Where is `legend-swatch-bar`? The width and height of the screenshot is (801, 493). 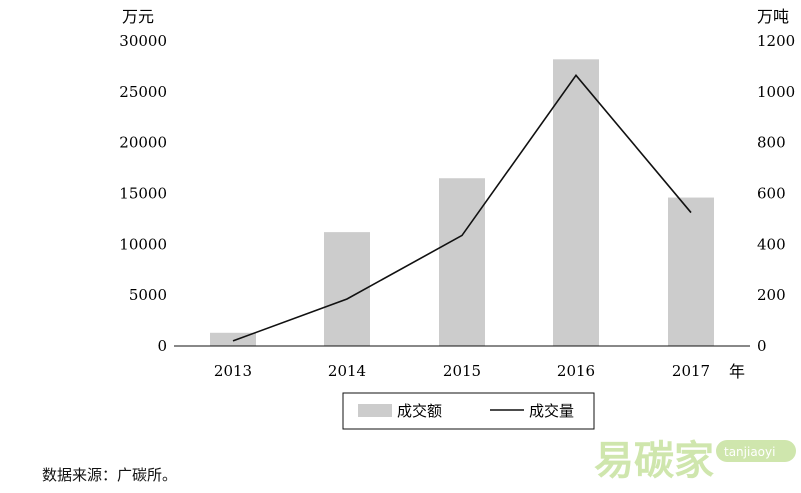 legend-swatch-bar is located at coordinates (375, 410).